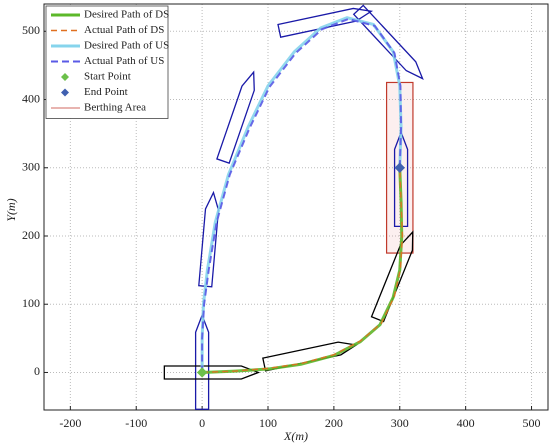  Describe the element at coordinates (31, 98) in the screenshot. I see `y-tick-label: 400` at that location.